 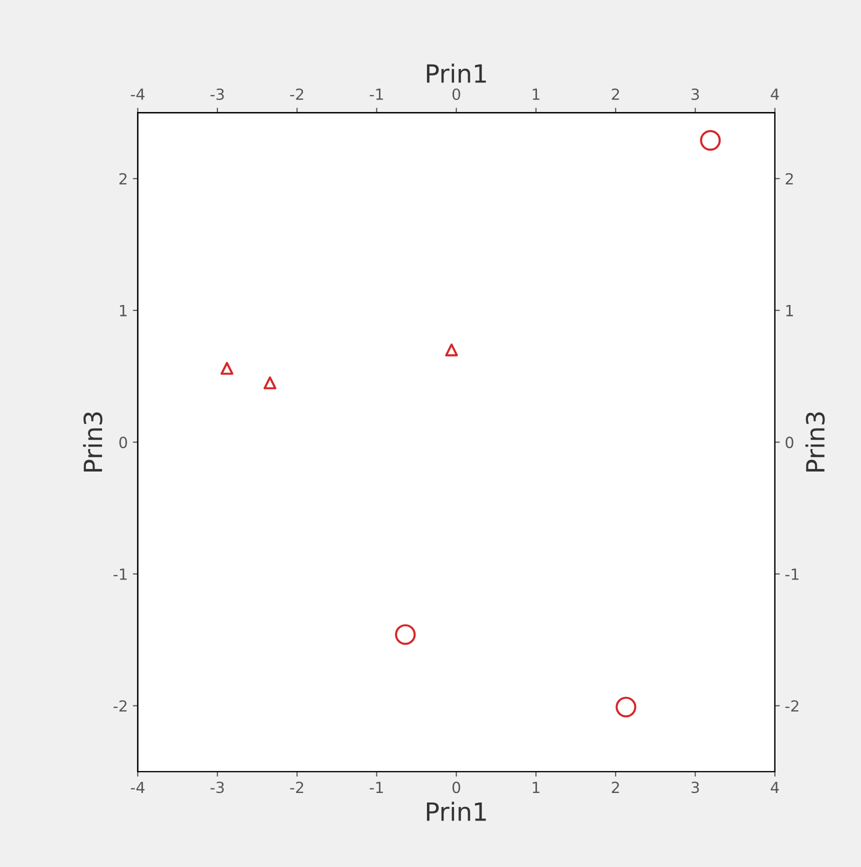 What do you see at coordinates (137, 94) in the screenshot?
I see `x2-tick-label: -4` at bounding box center [137, 94].